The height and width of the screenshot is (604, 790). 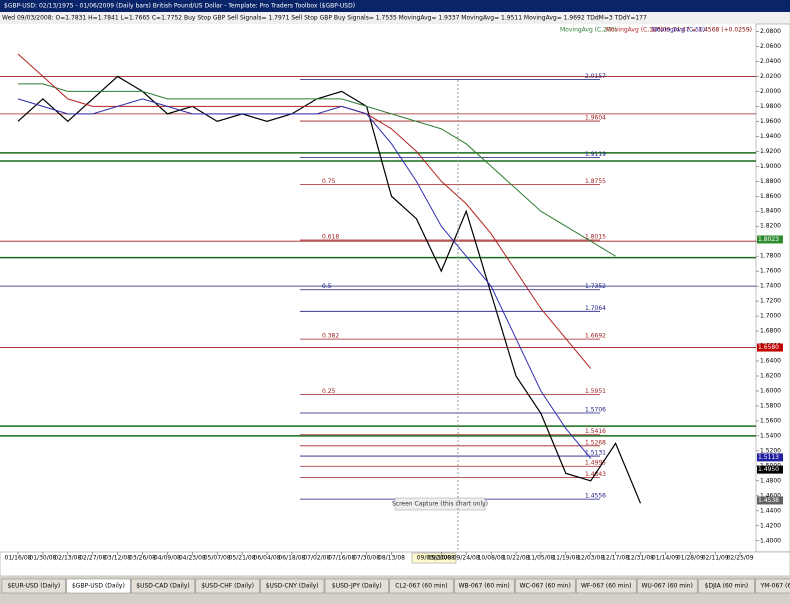 What do you see at coordinates (740, 558) in the screenshot?
I see `x-tick-label: 02/25/09` at bounding box center [740, 558].